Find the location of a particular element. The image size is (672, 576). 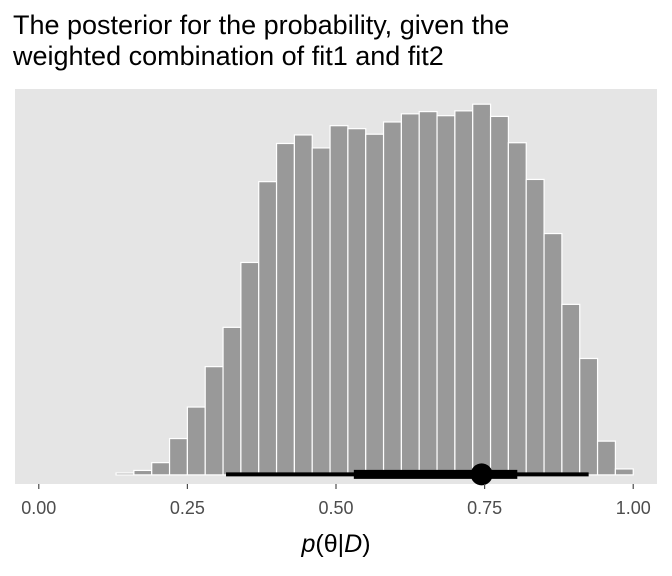

interval-point is located at coordinates (481, 474).